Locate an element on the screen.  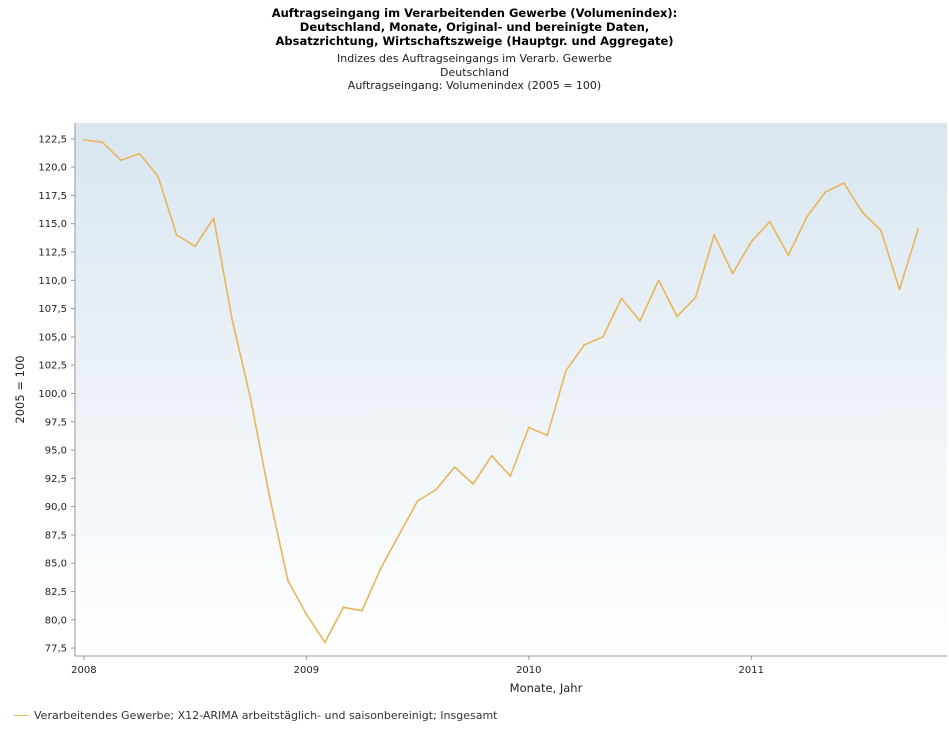
x-tick-label: 2008 is located at coordinates (83, 670).